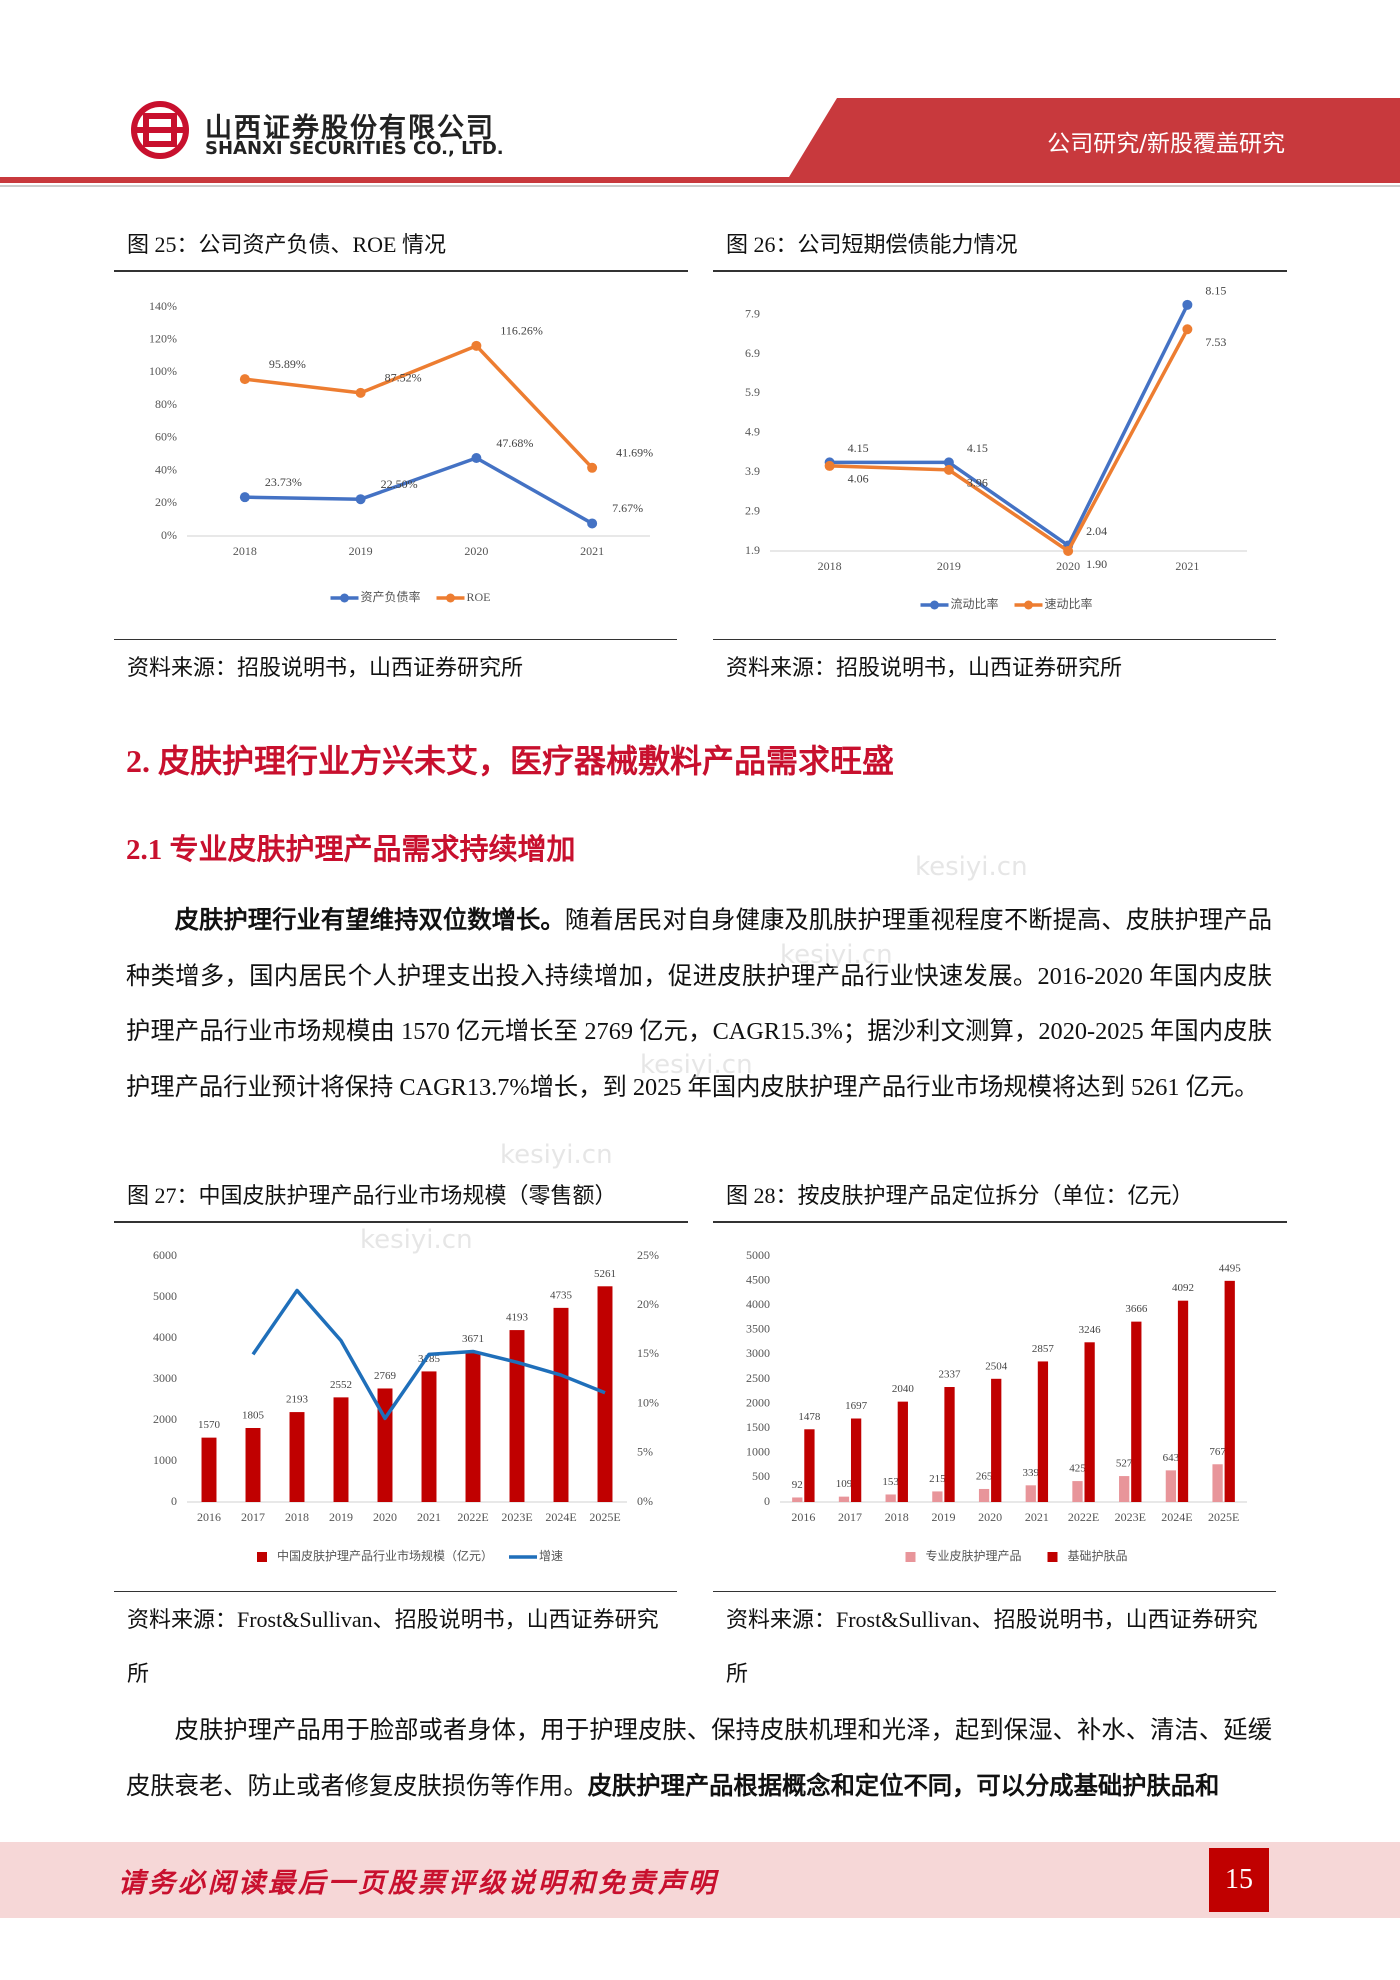 This screenshot has height=1980, width=1400. What do you see at coordinates (1090, 1330) in the screenshot?
I see `data-label: 3246` at bounding box center [1090, 1330].